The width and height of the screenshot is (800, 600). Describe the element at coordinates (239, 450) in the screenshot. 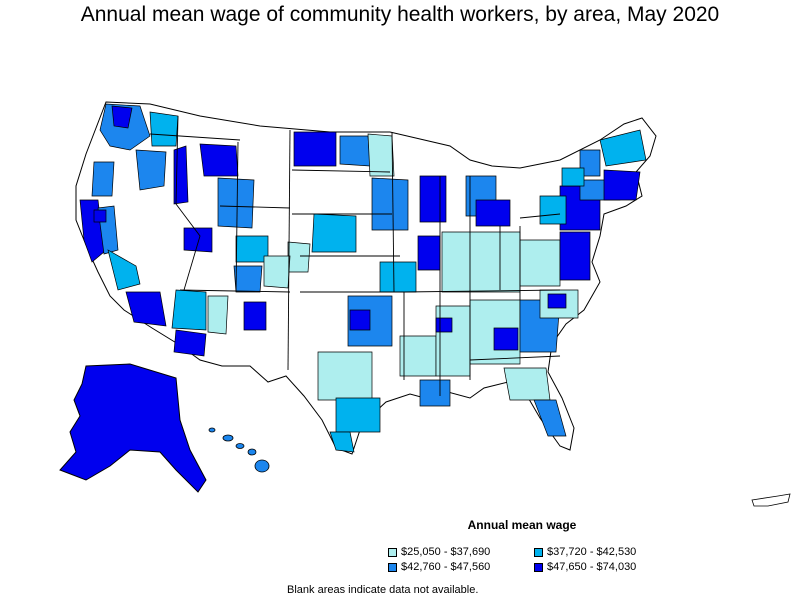

I see `hawaii-islands` at that location.